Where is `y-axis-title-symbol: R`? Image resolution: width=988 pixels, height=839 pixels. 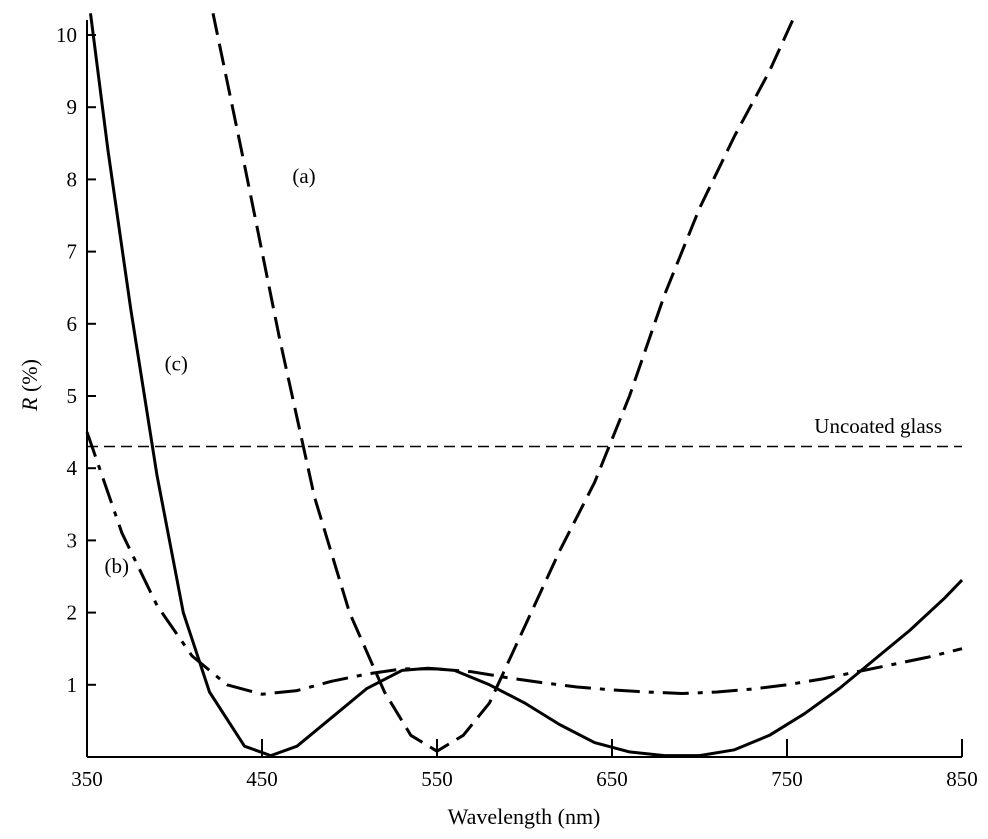
y-axis-title-symbol: R is located at coordinates (29, 404).